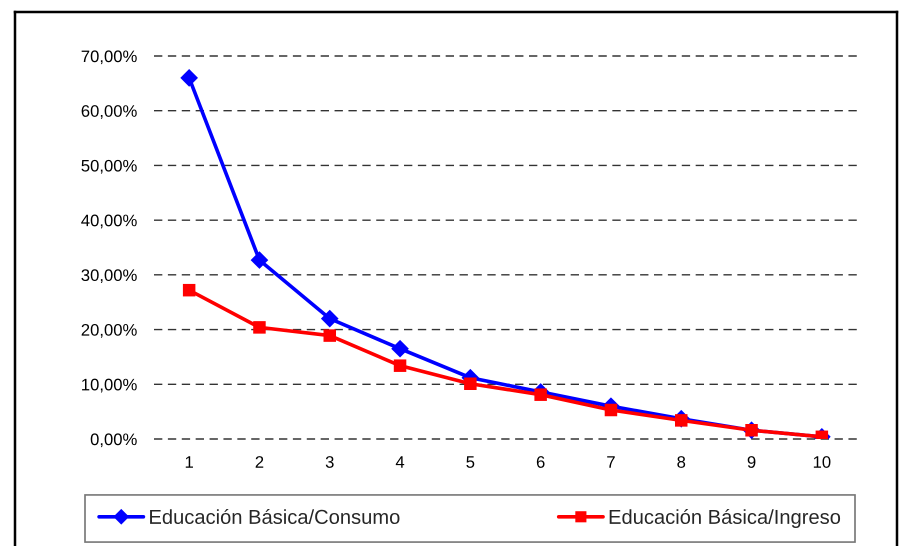 This screenshot has height=546, width=904. What do you see at coordinates (330, 462) in the screenshot?
I see `x-tick-label: 3` at bounding box center [330, 462].